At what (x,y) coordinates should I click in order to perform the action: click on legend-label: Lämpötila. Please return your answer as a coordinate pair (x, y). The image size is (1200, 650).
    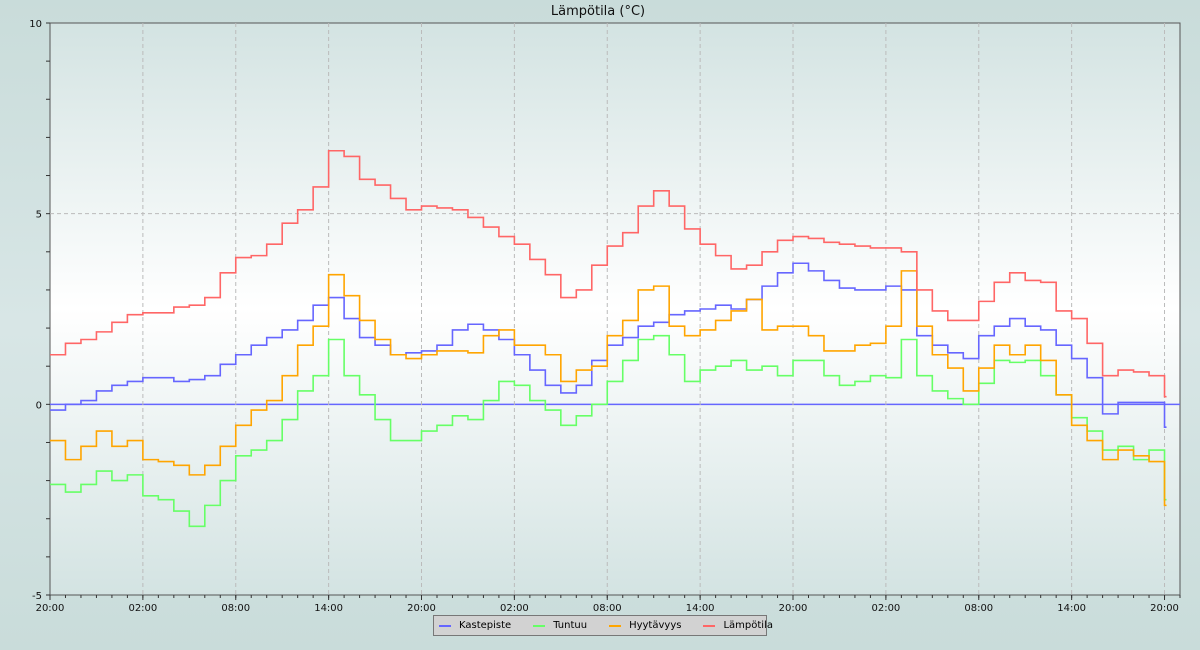
    Looking at the image, I should click on (748, 625).